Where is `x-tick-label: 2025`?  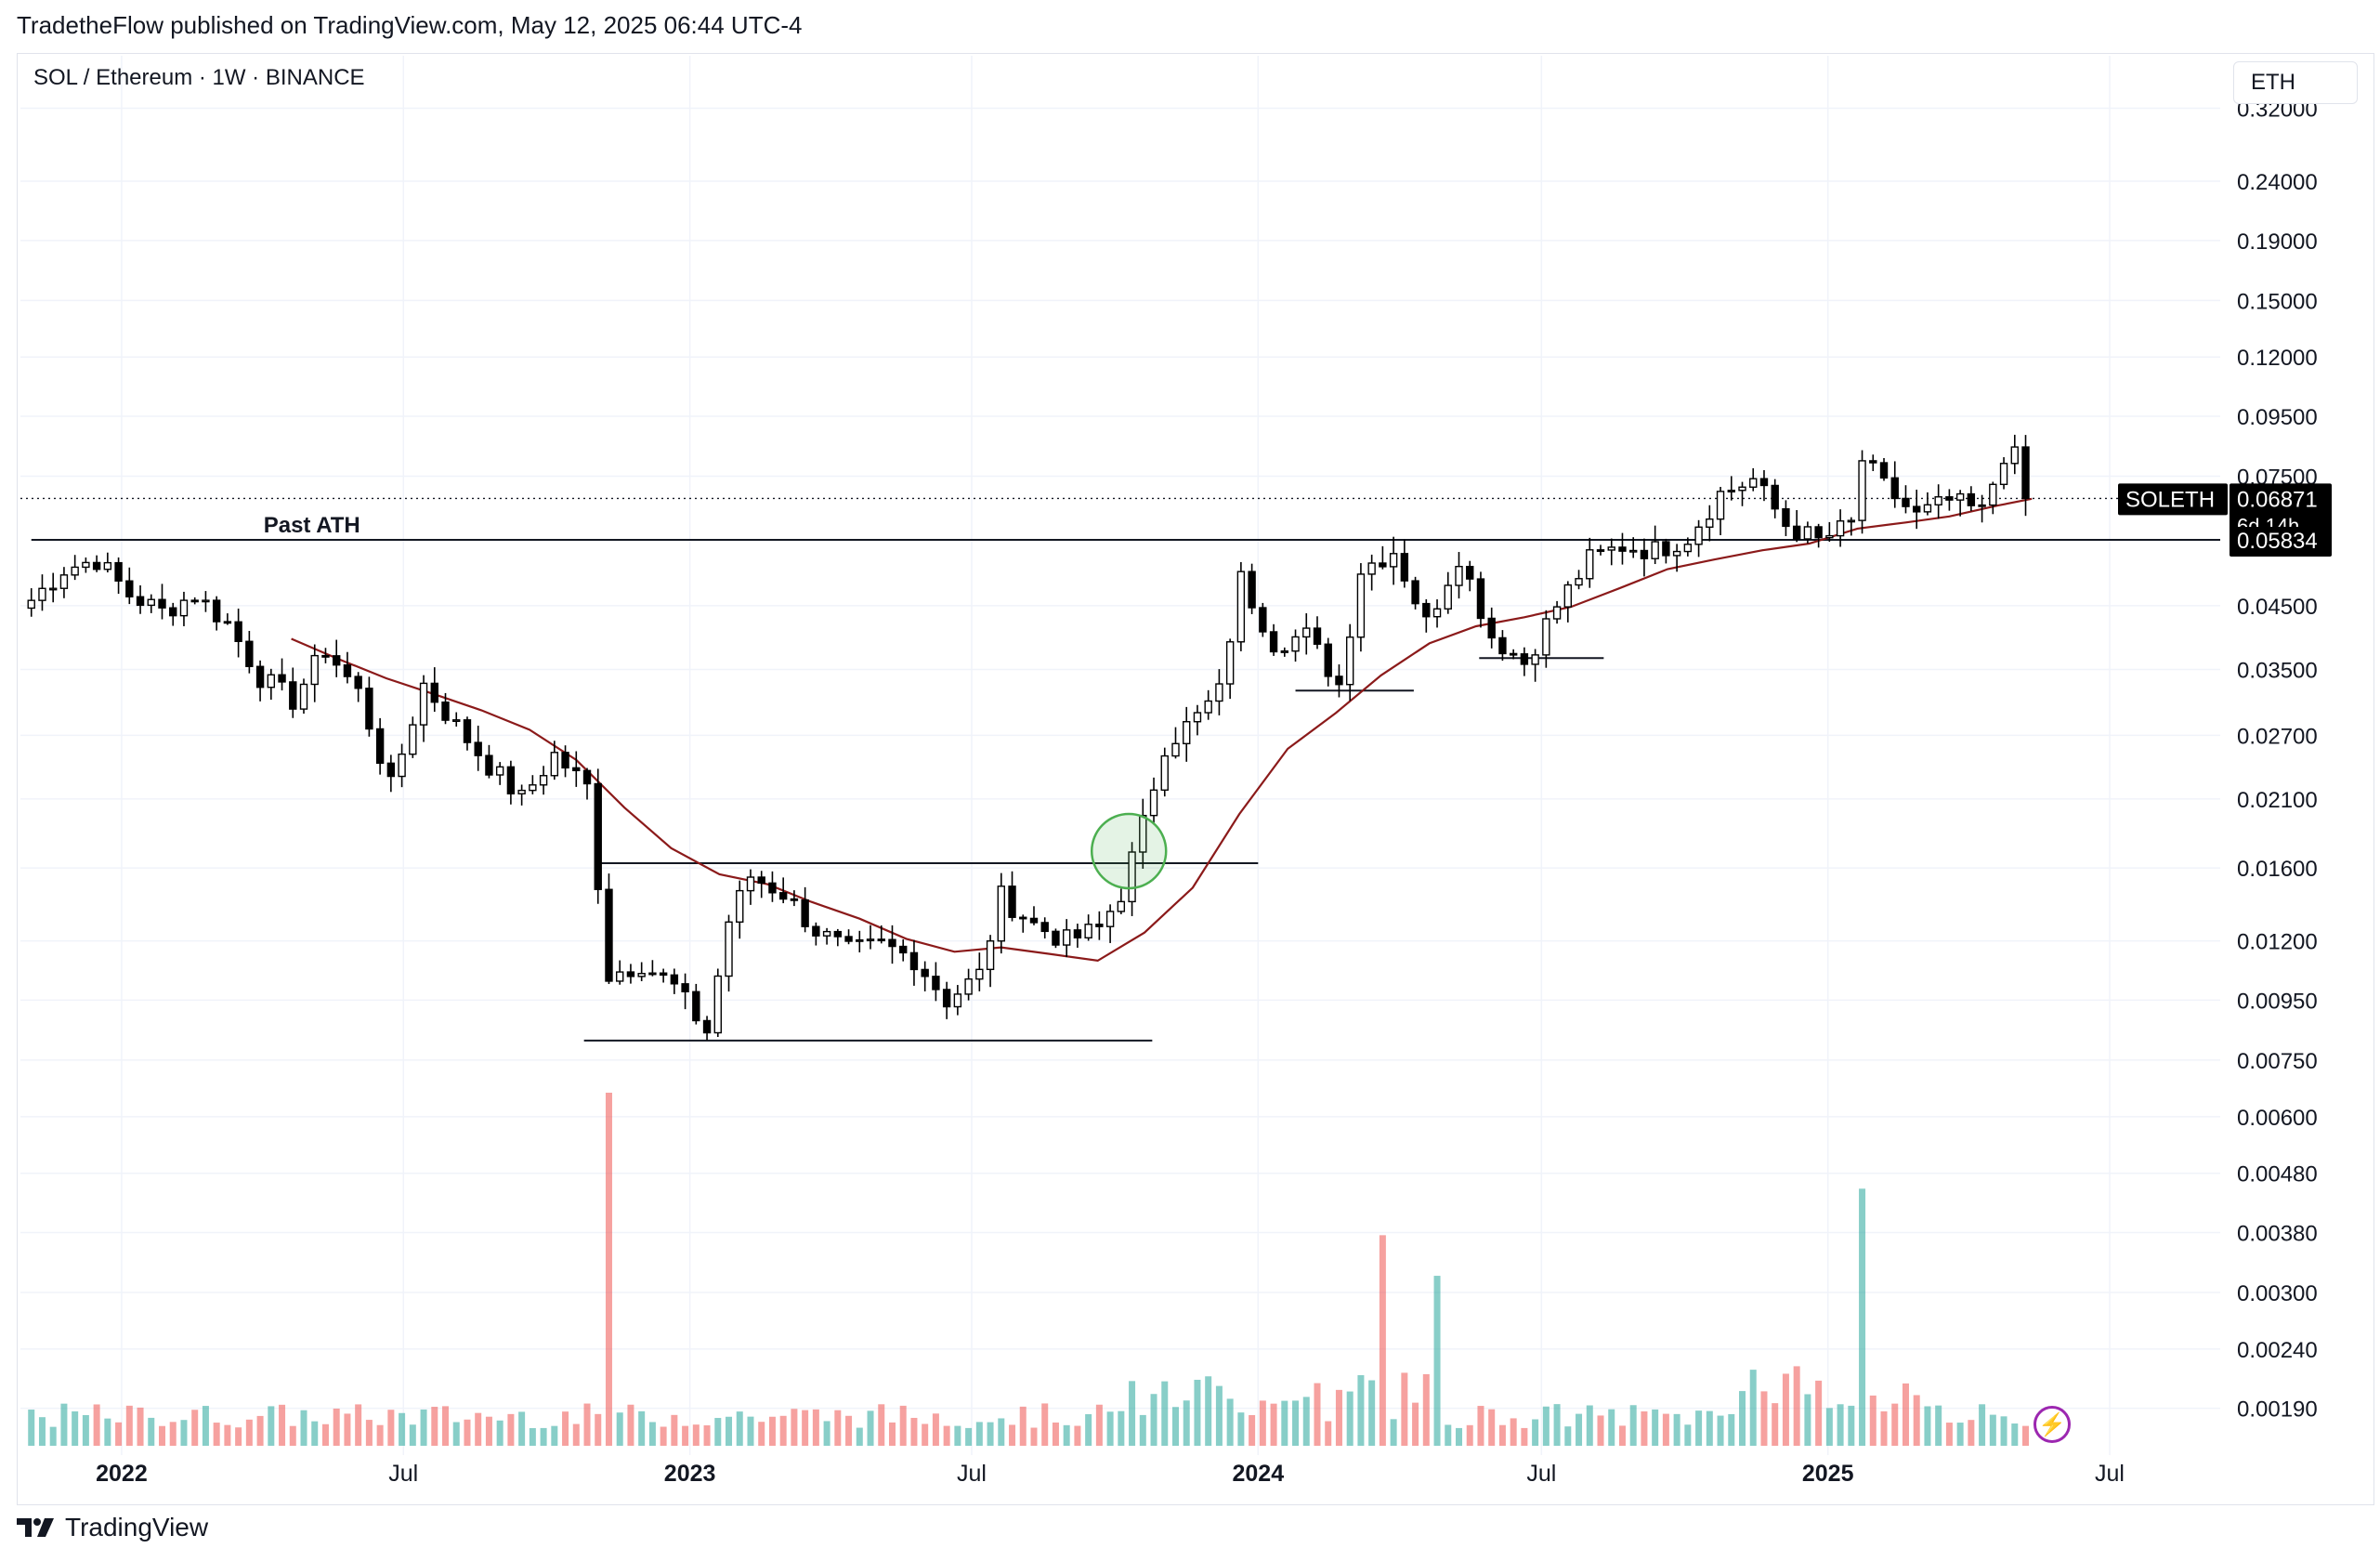 x-tick-label: 2025 is located at coordinates (1828, 1474).